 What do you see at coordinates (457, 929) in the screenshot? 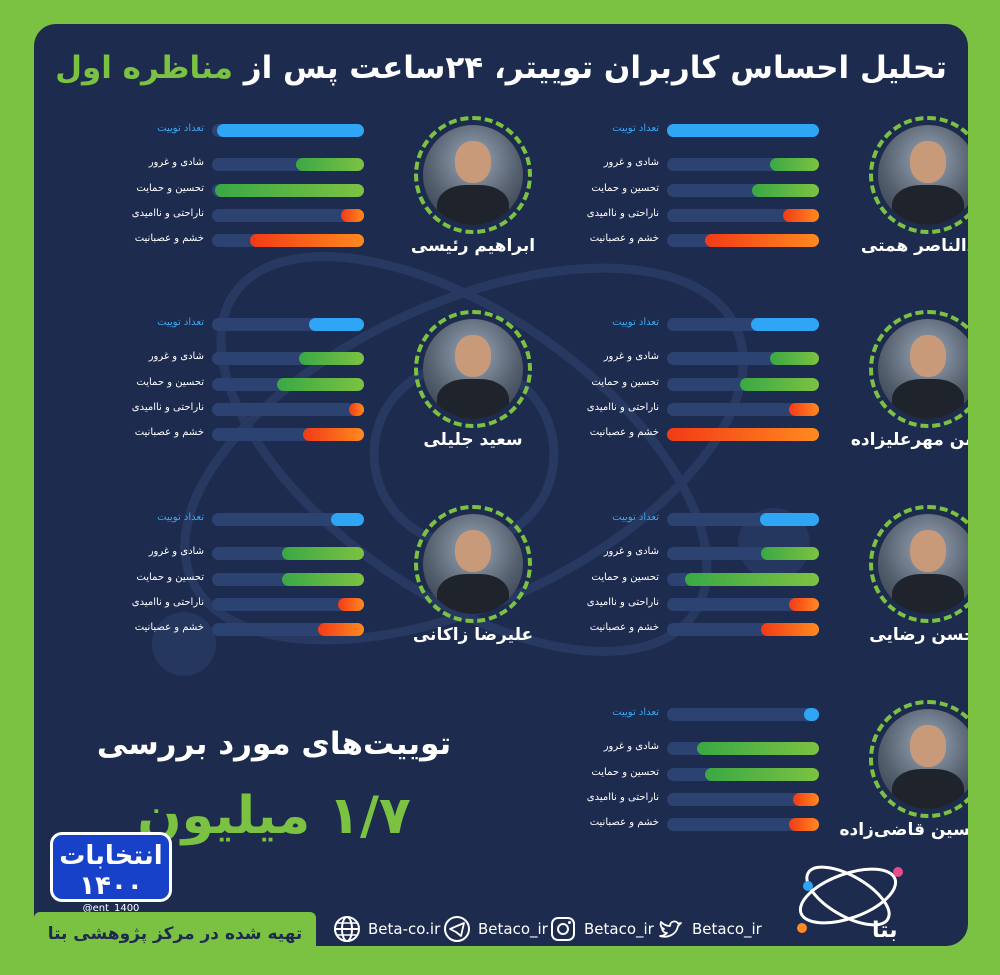
I see `telegram-icon` at bounding box center [457, 929].